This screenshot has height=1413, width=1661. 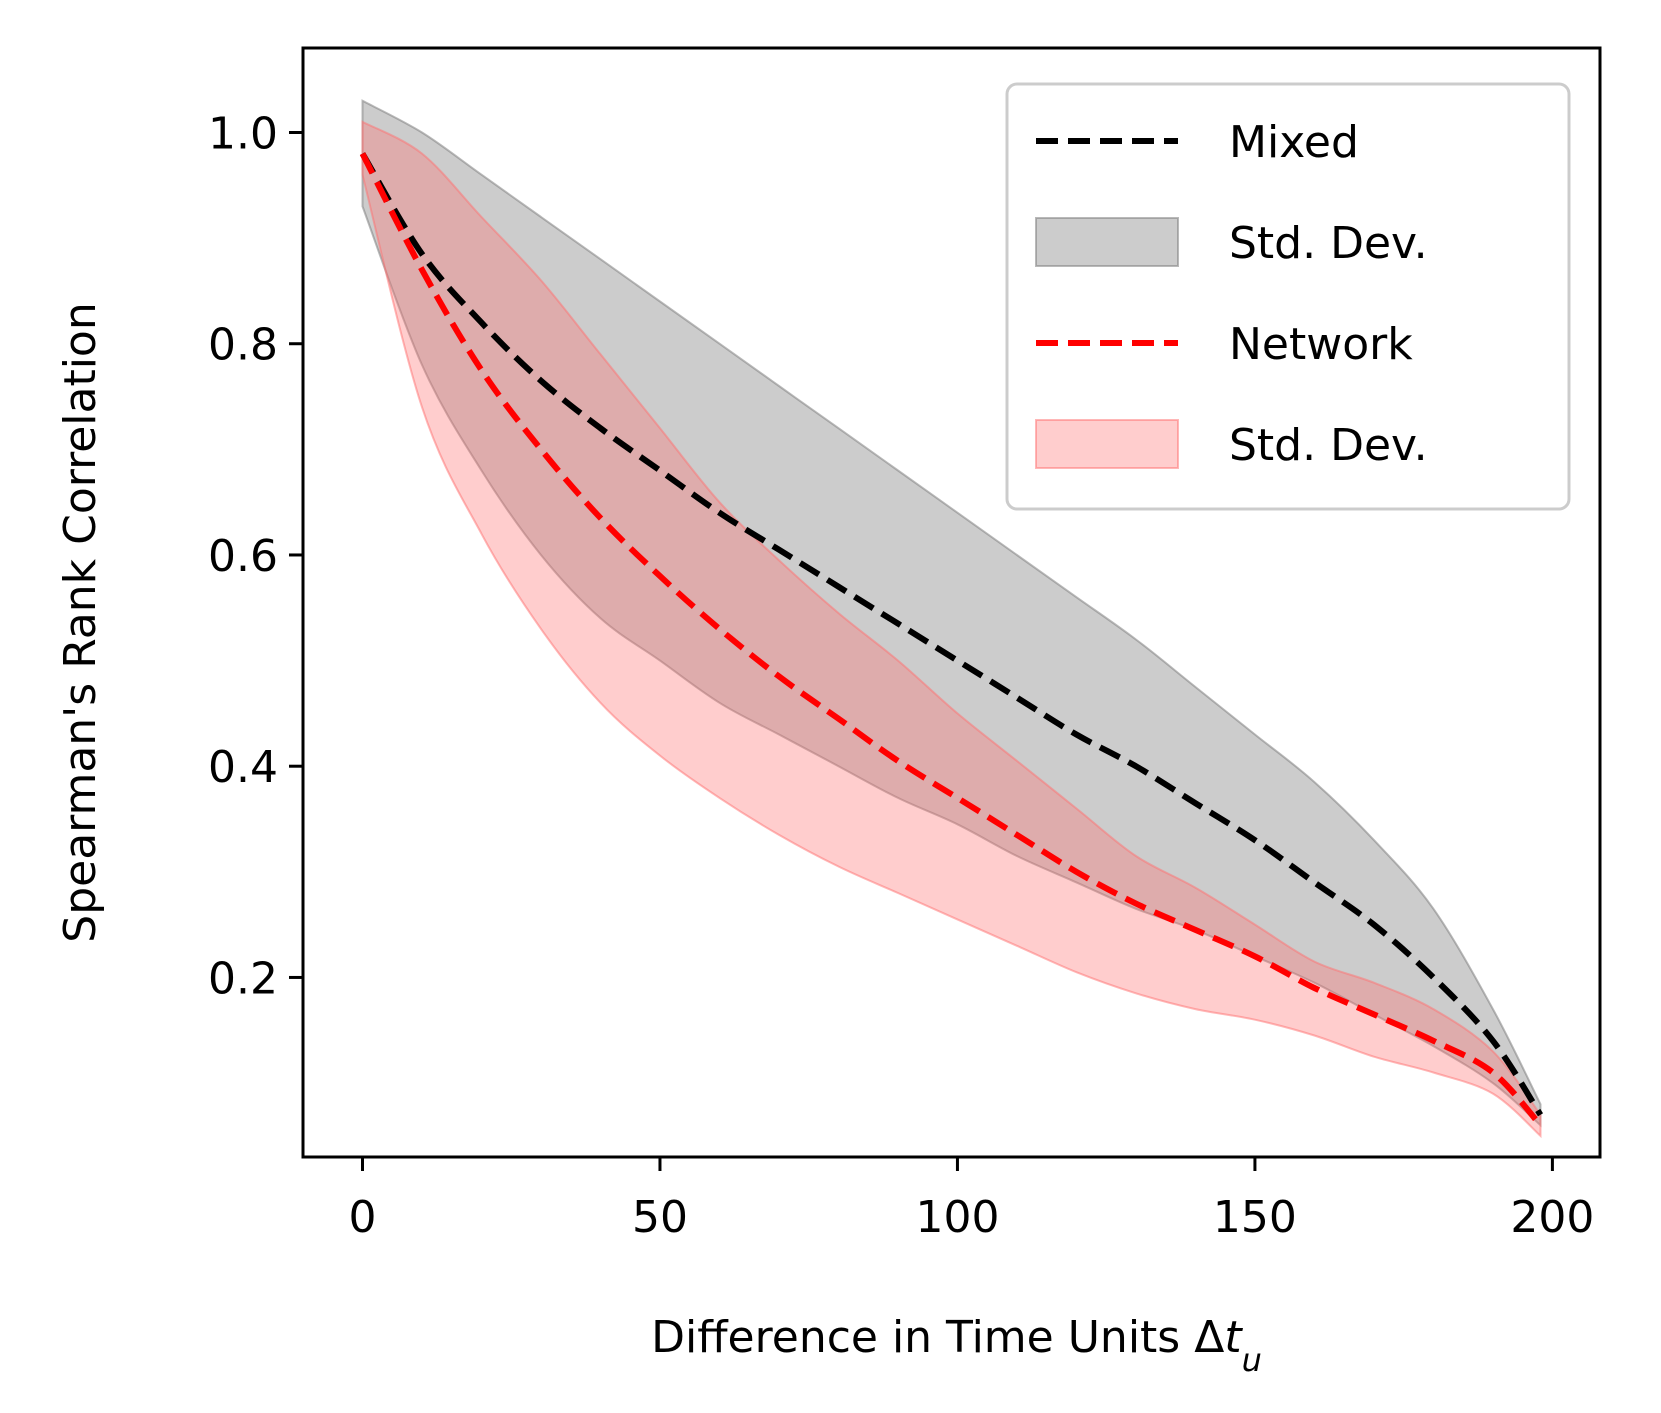 I want to click on x-tick-label: 200, so click(x=1552, y=1217).